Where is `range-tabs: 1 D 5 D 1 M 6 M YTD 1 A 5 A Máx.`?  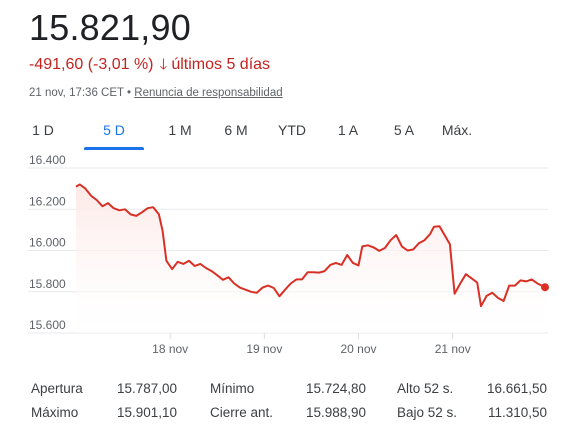 range-tabs: 1 D 5 D 1 M 6 M YTD 1 A 5 A Máx. is located at coordinates (251, 133).